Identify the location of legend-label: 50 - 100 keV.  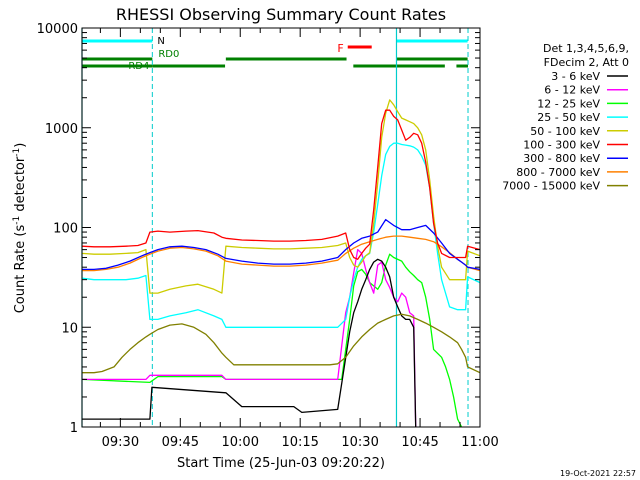
(565, 131).